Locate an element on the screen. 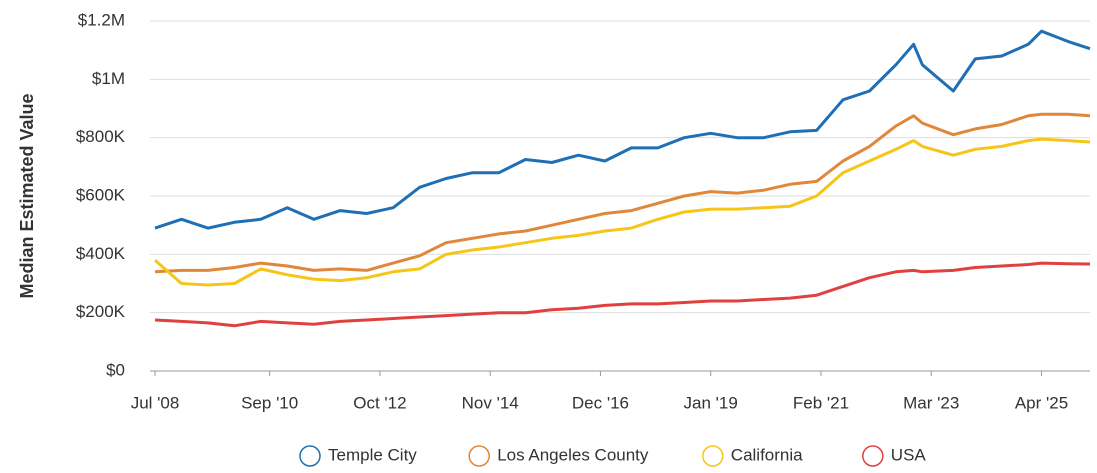 The height and width of the screenshot is (473, 1097). x-tick-label: Oct '12 is located at coordinates (379, 402).